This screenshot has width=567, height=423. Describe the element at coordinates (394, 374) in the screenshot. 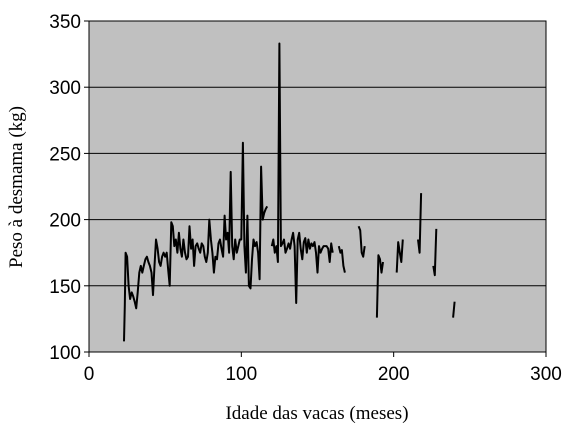

I see `x-tick-label: 200` at that location.